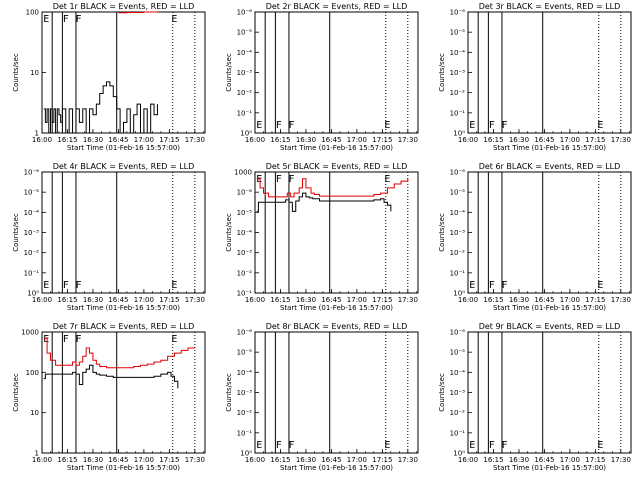 The width and height of the screenshot is (640, 480). Describe the element at coordinates (124, 166) in the screenshot. I see `panel-title: Det 4r BLACK = Events, RED = LLD` at that location.